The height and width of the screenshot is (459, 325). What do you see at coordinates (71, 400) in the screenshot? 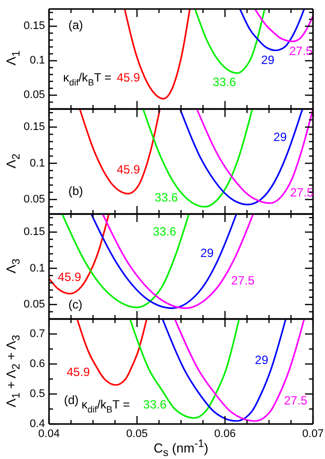
I see `annotation: (d)` at bounding box center [71, 400].